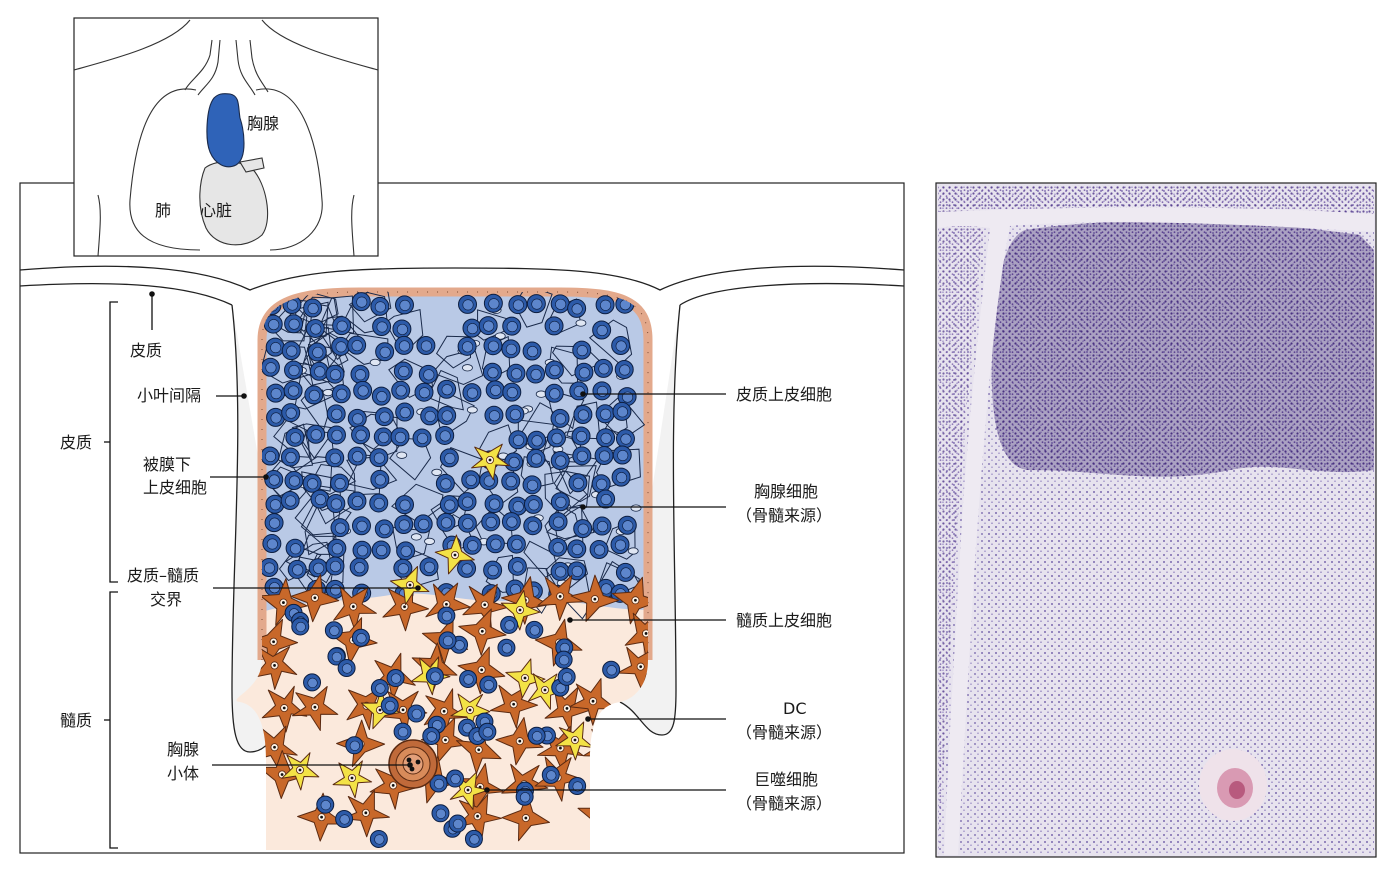 The width and height of the screenshot is (1390, 875). Describe the element at coordinates (413, 764) in the screenshot. I see `hassall-corpuscle` at that location.